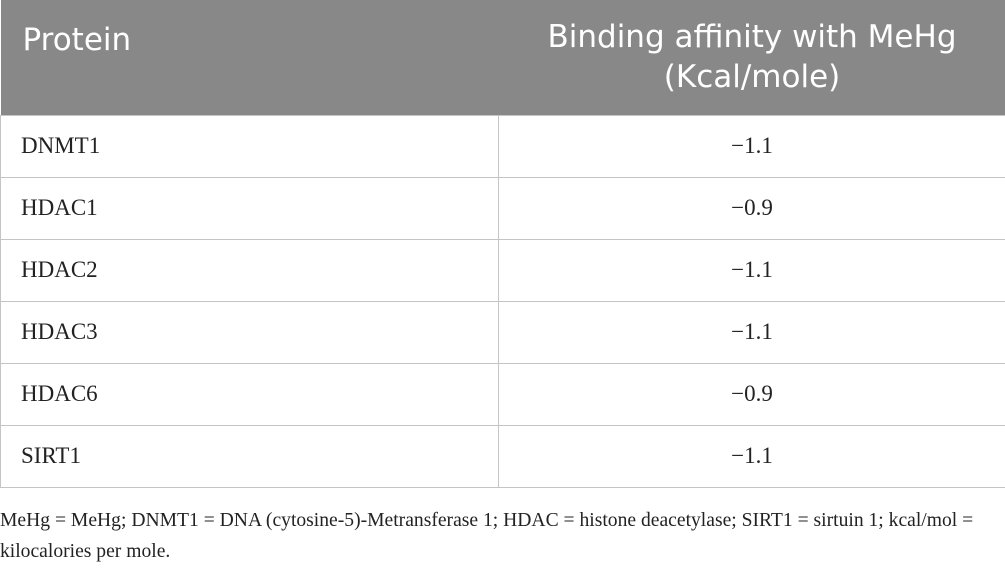 Image resolution: width=1005 pixels, height=577 pixels. I want to click on table-row: HDAC6 −0.9, so click(502, 394).